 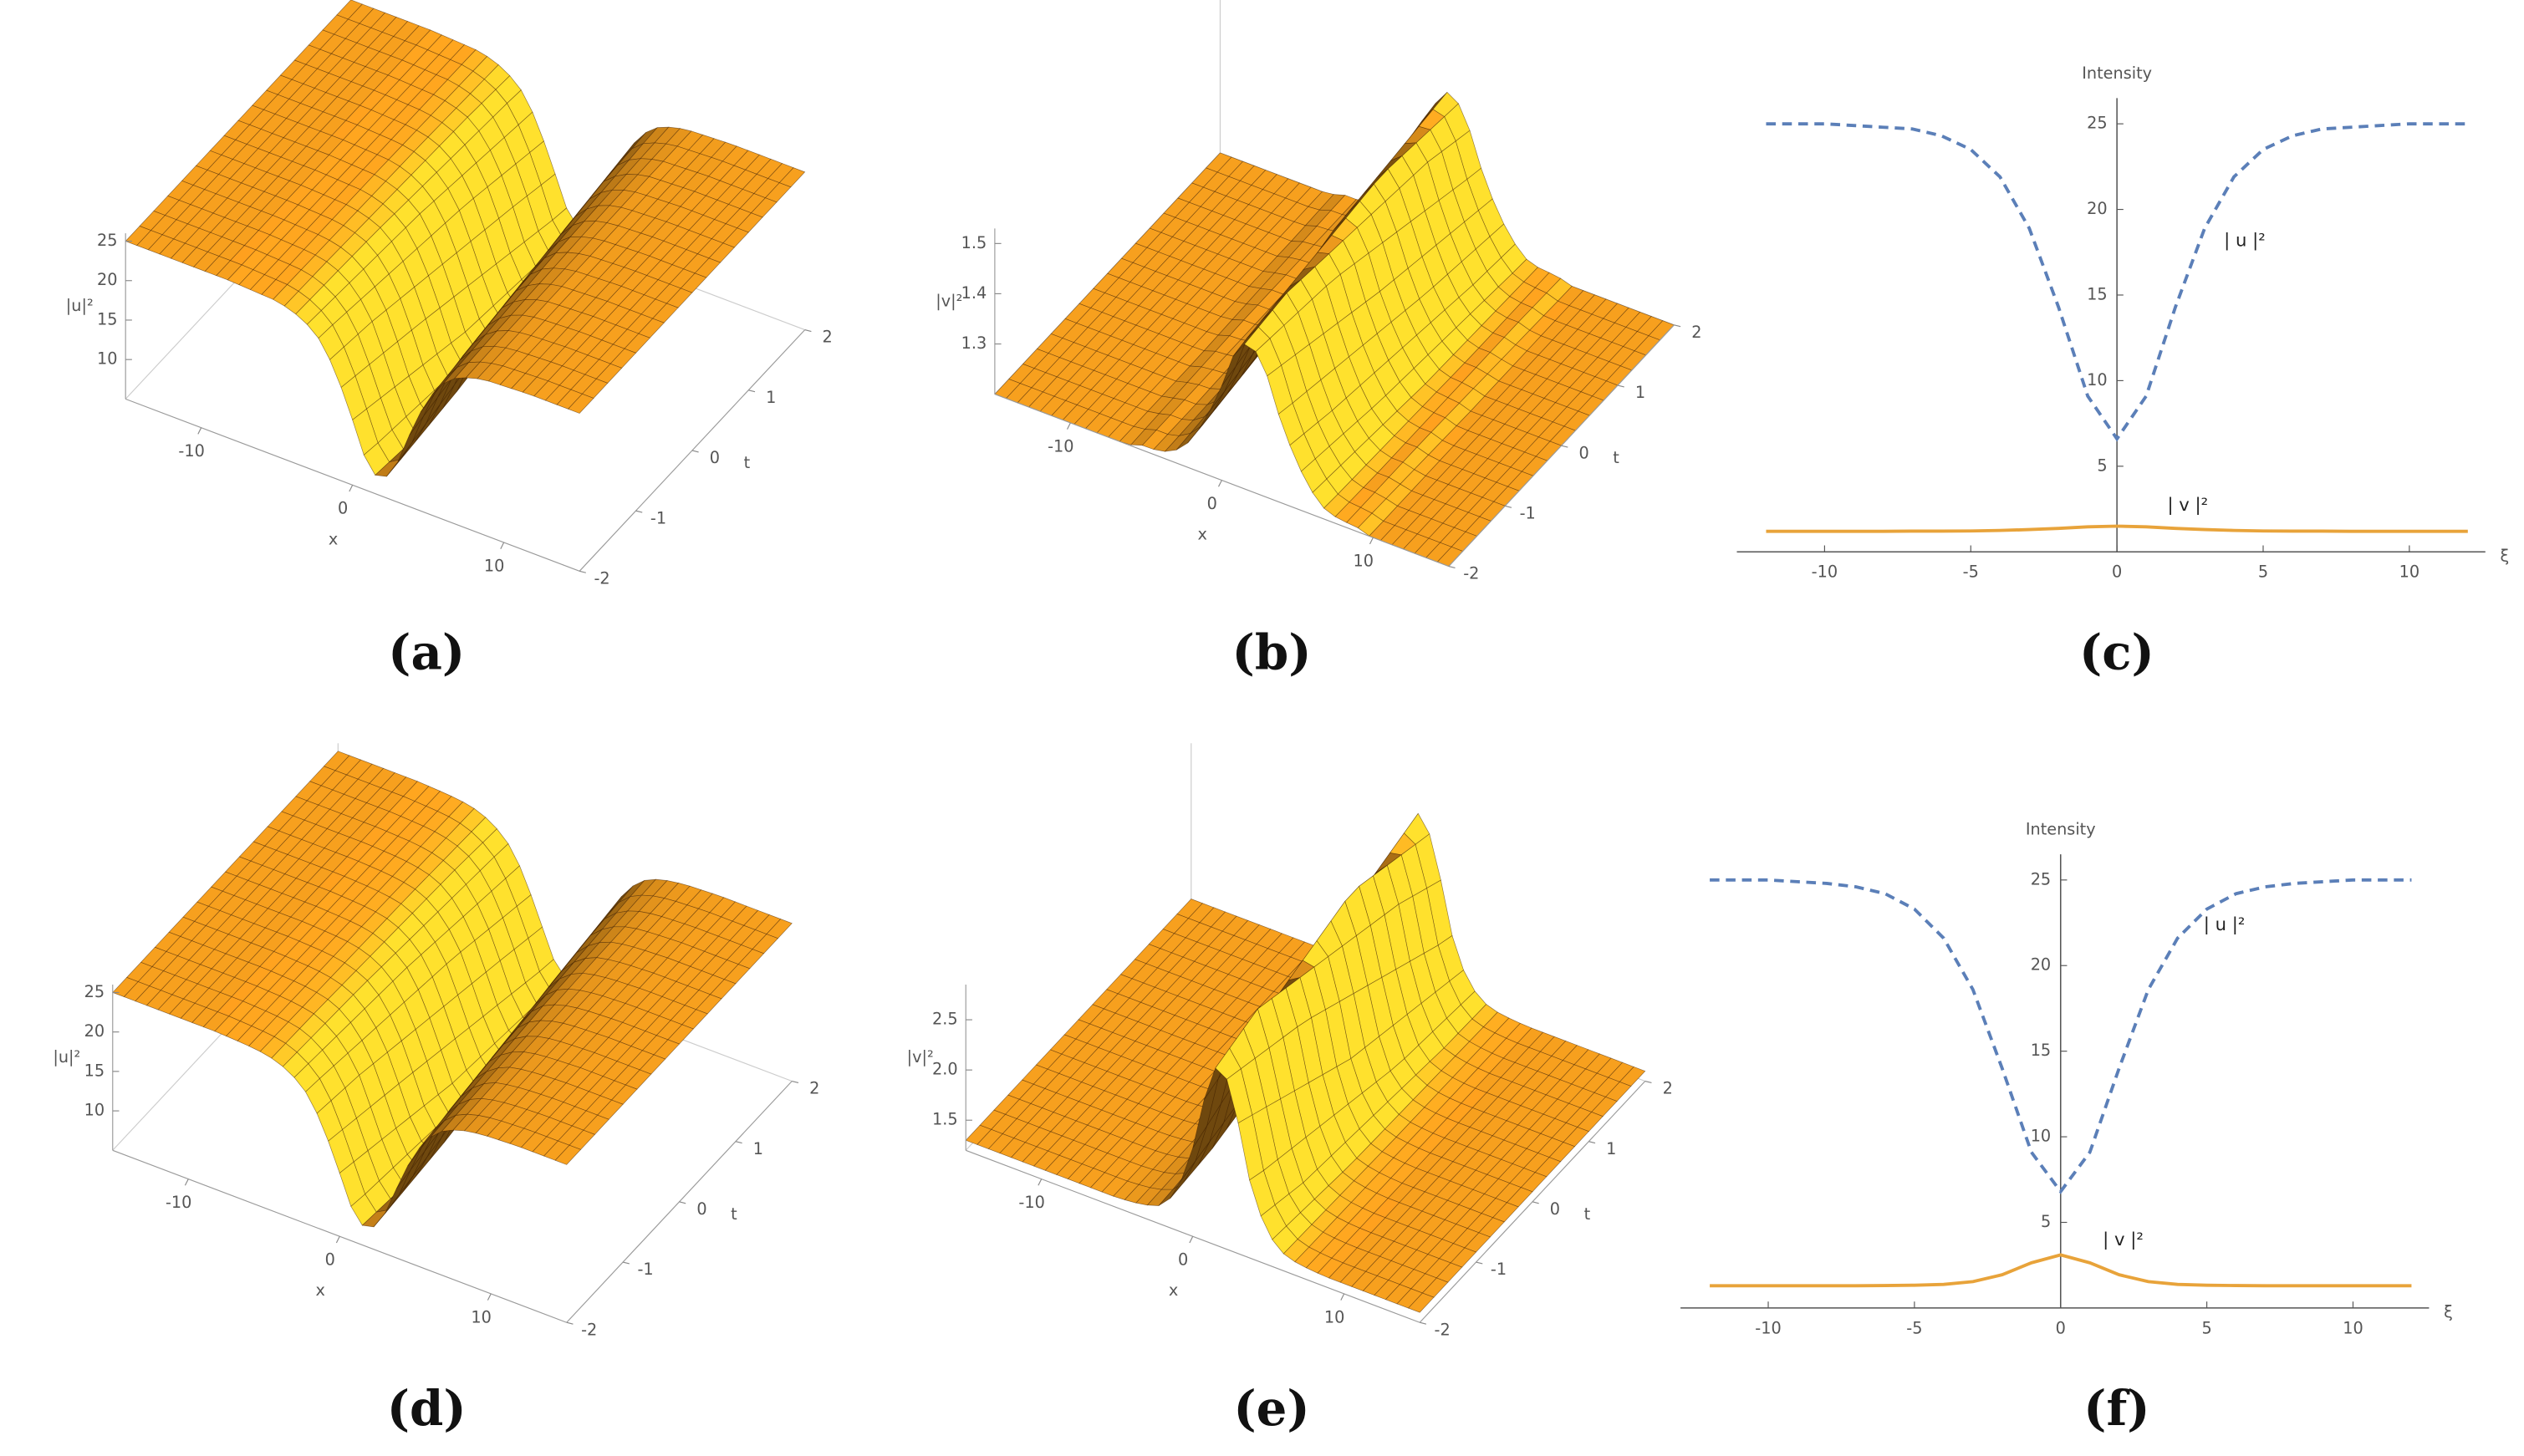 I want to click on y-tick-label: 25, so click(x=2041, y=878).